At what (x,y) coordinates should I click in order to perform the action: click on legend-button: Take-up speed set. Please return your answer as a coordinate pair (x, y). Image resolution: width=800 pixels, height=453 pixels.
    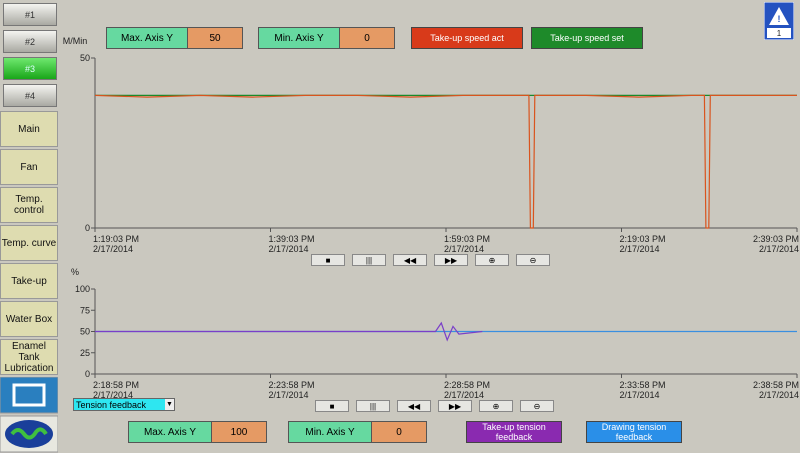
    Looking at the image, I should click on (587, 38).